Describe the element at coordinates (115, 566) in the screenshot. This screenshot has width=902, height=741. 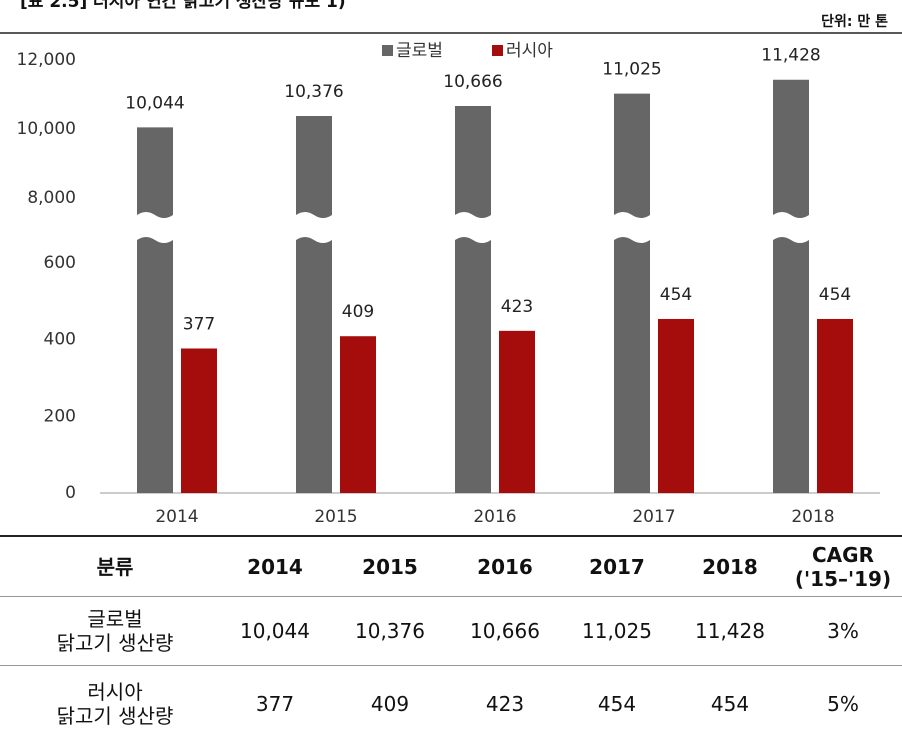
I see `table-header-cell: 분류` at that location.